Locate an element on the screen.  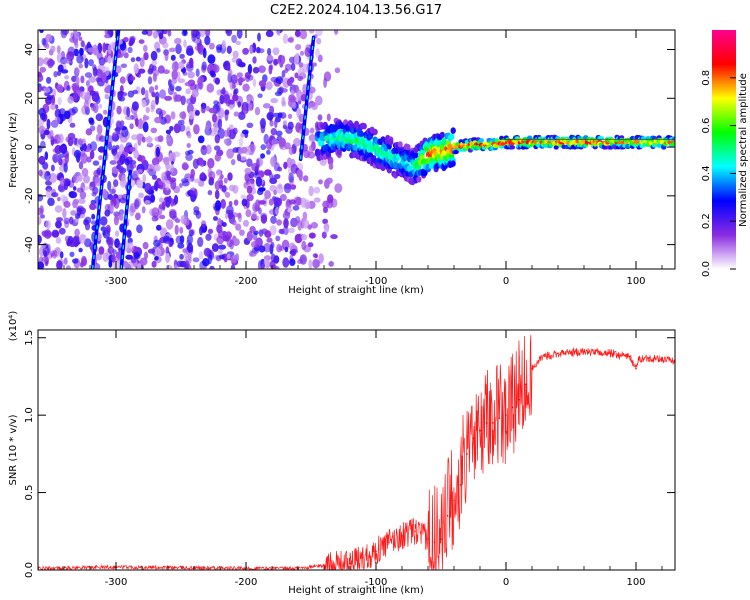
spectrogram-streak-core is located at coordinates (307, 98).